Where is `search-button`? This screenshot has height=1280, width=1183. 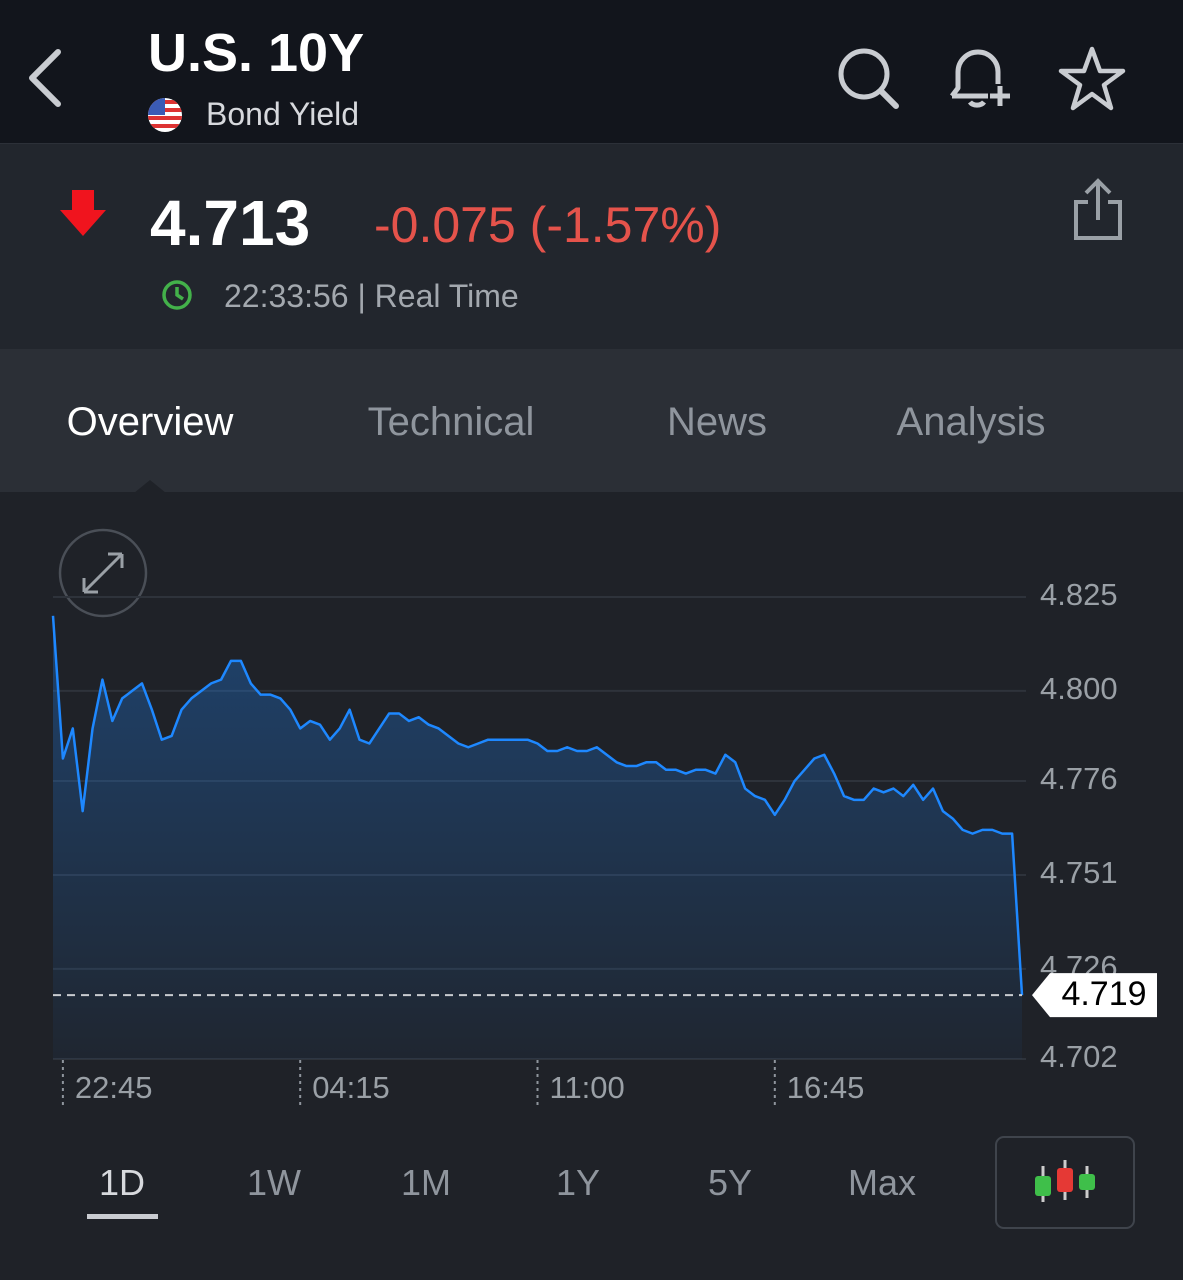
search-button is located at coordinates (869, 79).